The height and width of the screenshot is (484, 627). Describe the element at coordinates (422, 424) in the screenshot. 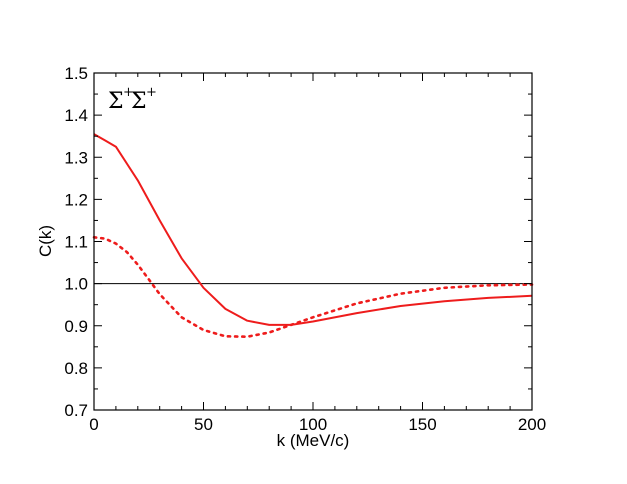

I see `x-tick-label: 150` at that location.